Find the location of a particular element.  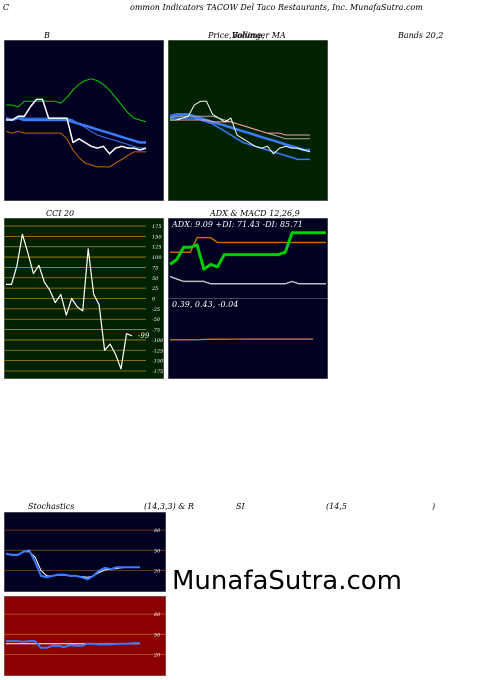

price-ma-panel is located at coordinates (248, 120).